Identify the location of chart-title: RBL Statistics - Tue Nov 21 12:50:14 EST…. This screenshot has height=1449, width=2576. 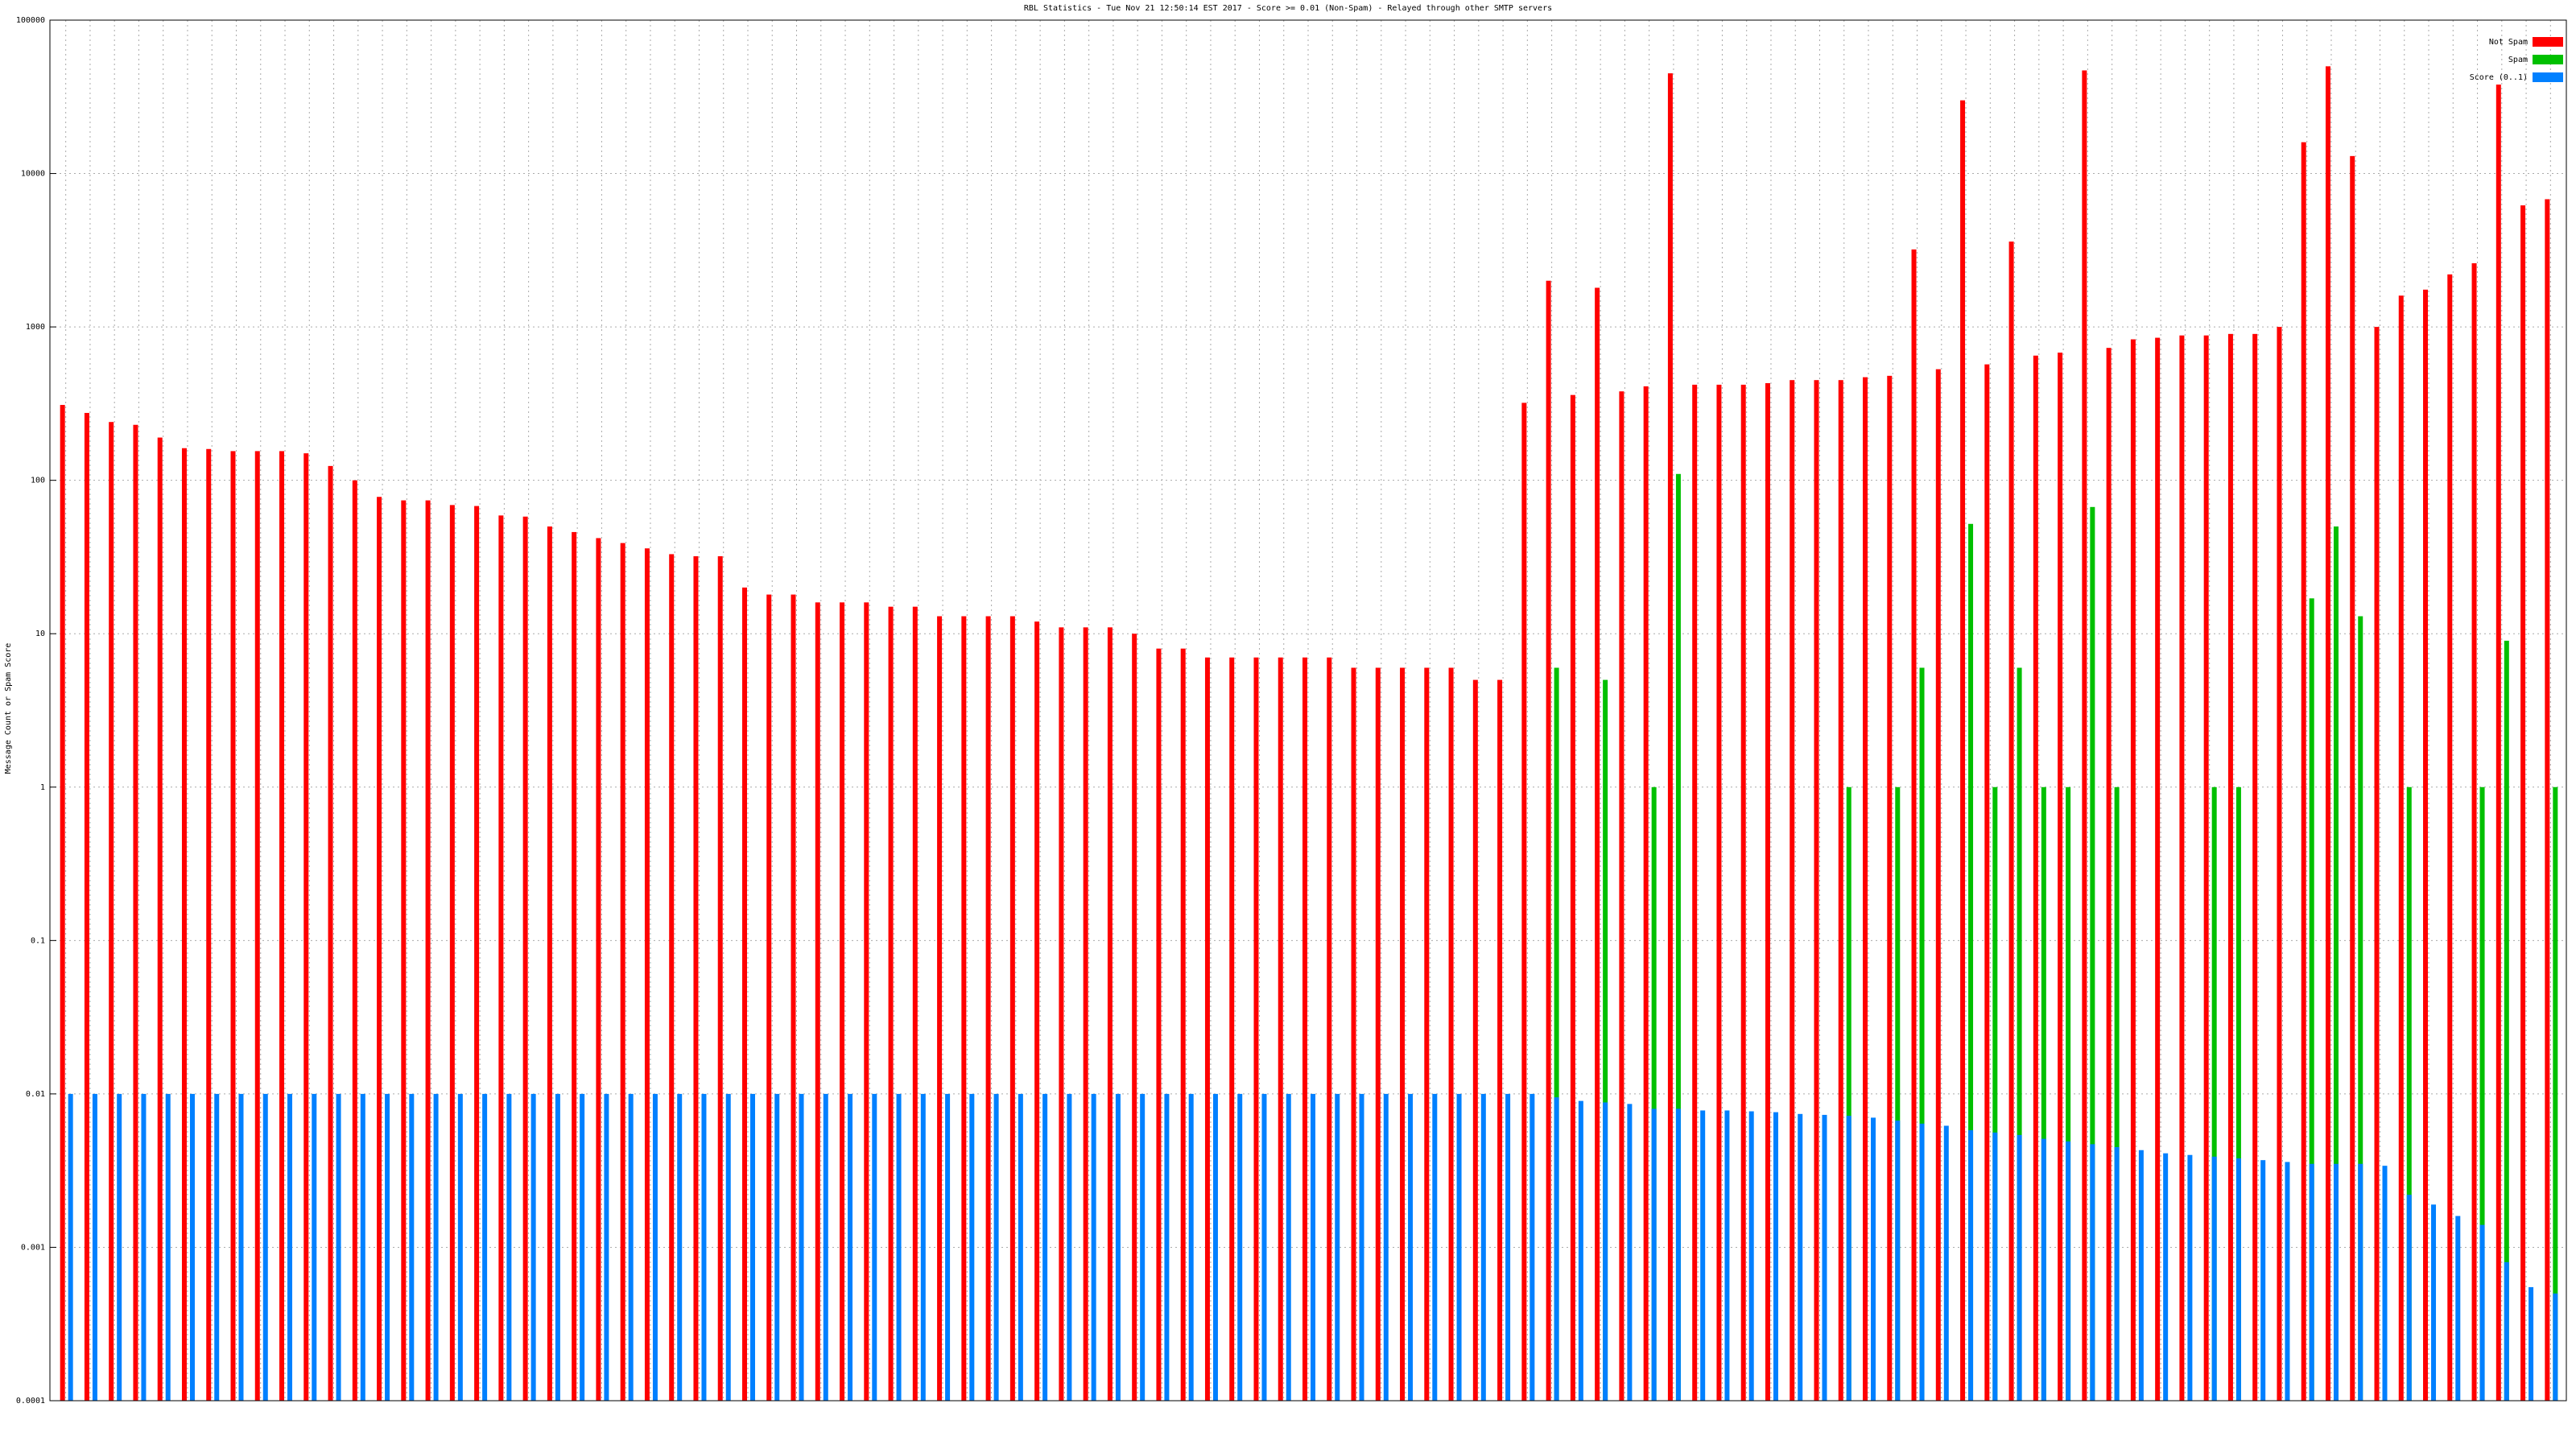
(1288, 8).